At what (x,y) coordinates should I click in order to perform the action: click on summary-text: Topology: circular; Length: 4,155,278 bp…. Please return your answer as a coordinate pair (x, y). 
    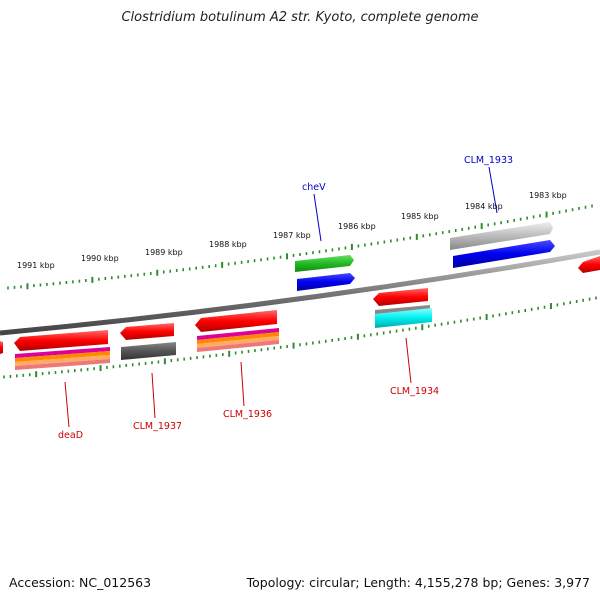
    Looking at the image, I should click on (418, 582).